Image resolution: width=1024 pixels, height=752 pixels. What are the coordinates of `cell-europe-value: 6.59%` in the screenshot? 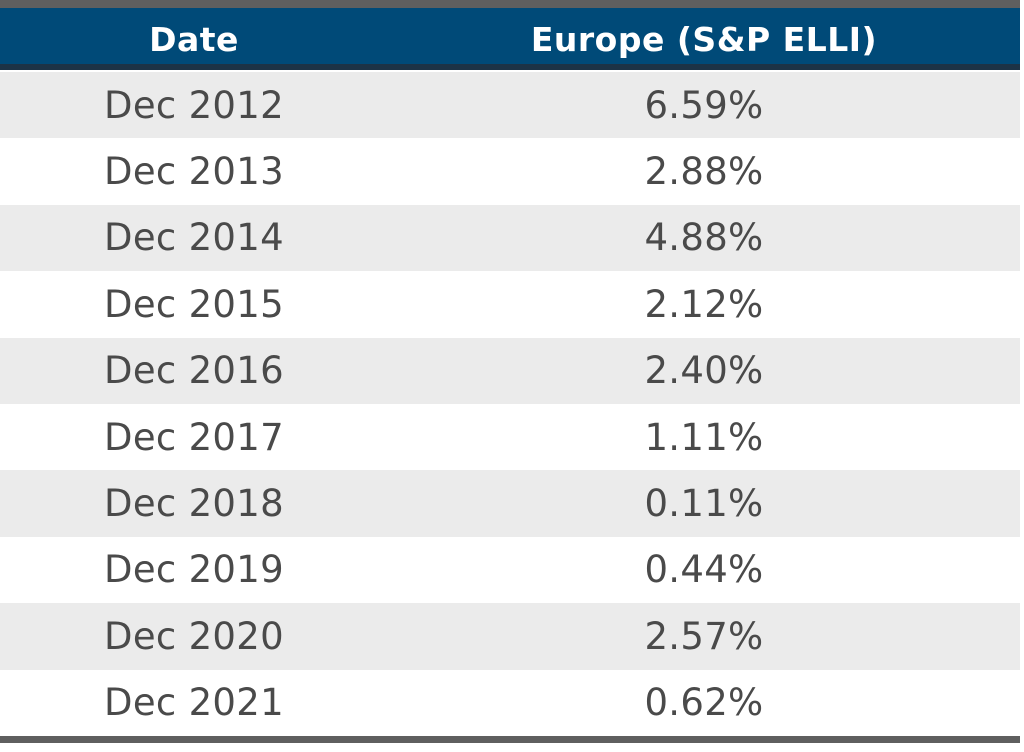 It's located at (704, 105).